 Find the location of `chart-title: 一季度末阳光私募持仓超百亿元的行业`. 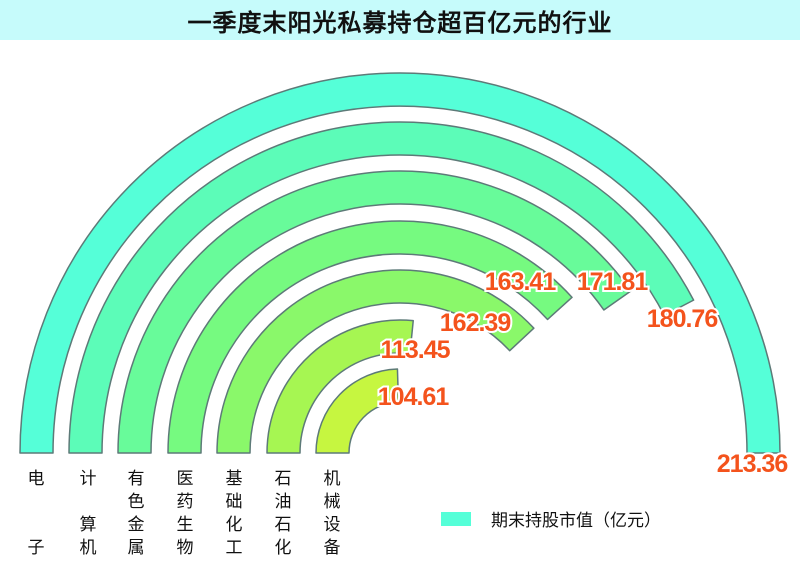

chart-title: 一季度末阳光私募持仓超百亿元的行业 is located at coordinates (400, 22).